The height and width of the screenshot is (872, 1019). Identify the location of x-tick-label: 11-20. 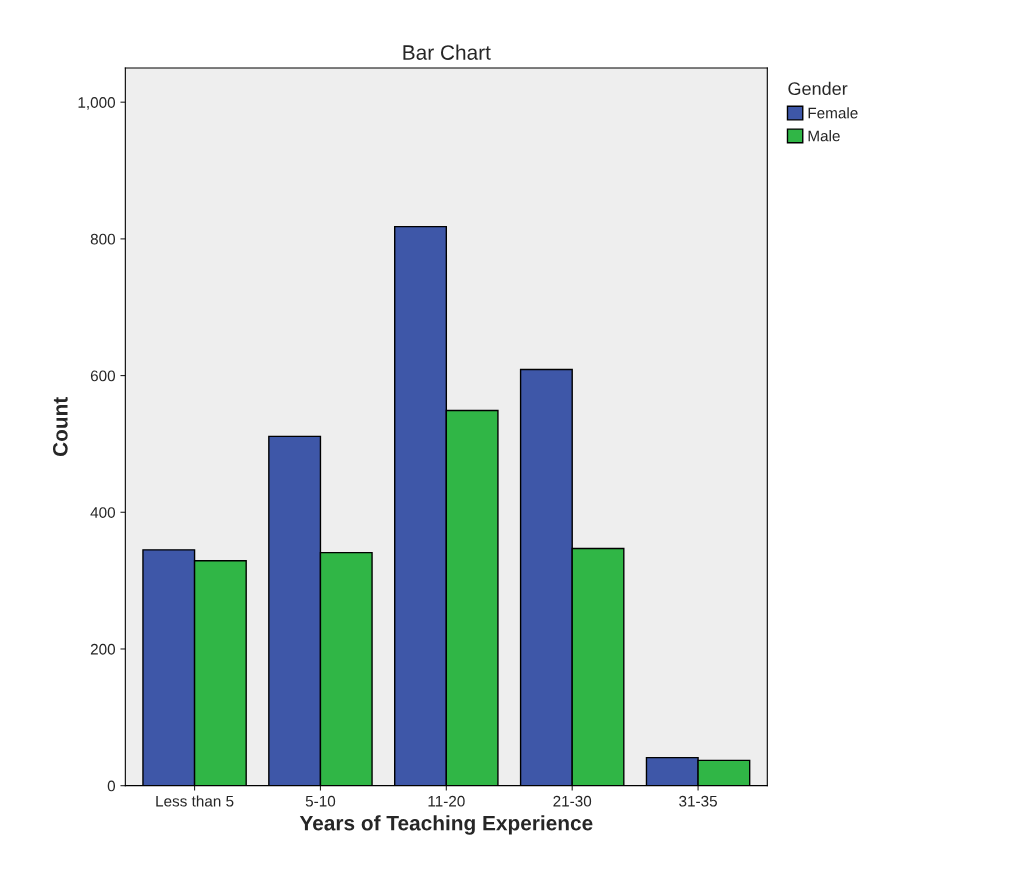
(446, 801).